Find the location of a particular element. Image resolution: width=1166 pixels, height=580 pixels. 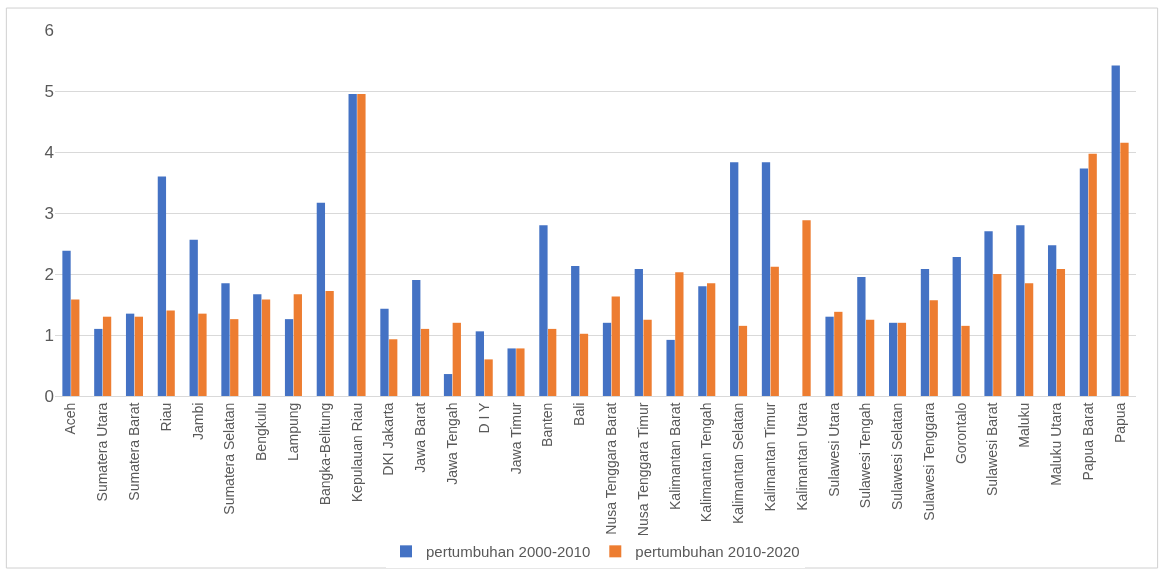

x-tick-label: Sumatera Utara is located at coordinates (102, 452).